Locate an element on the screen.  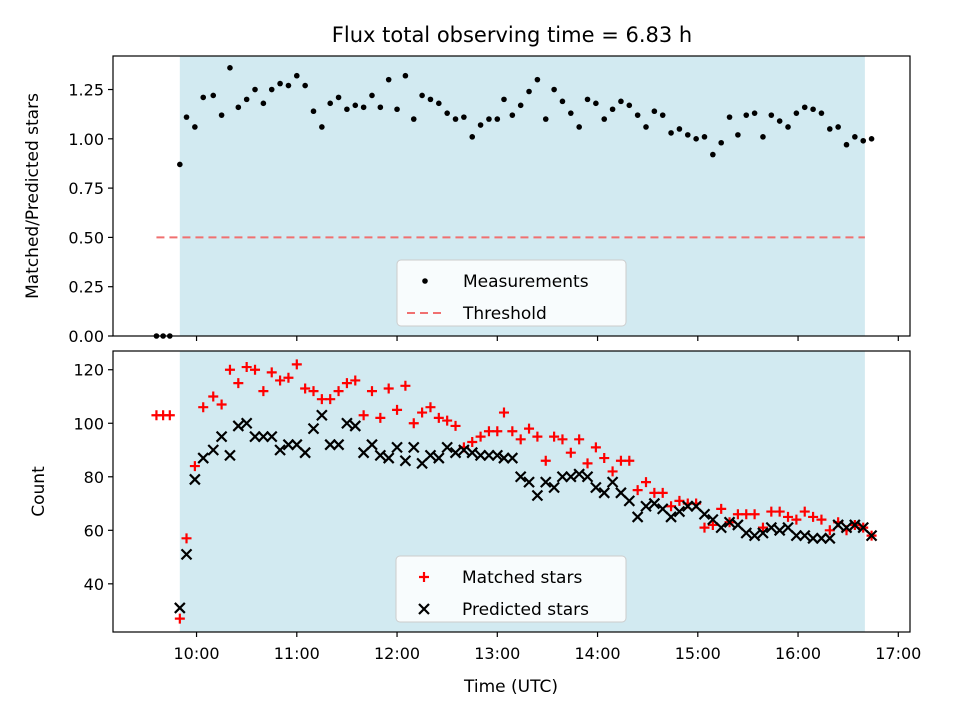
y-tick-label: 0.00 is located at coordinates (86, 336).